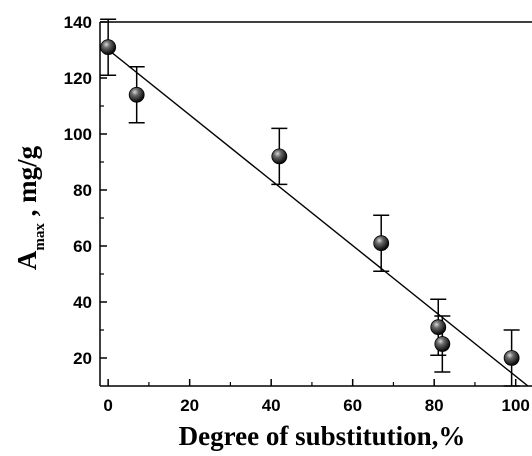  I want to click on x-tick-label: 80, so click(434, 405).